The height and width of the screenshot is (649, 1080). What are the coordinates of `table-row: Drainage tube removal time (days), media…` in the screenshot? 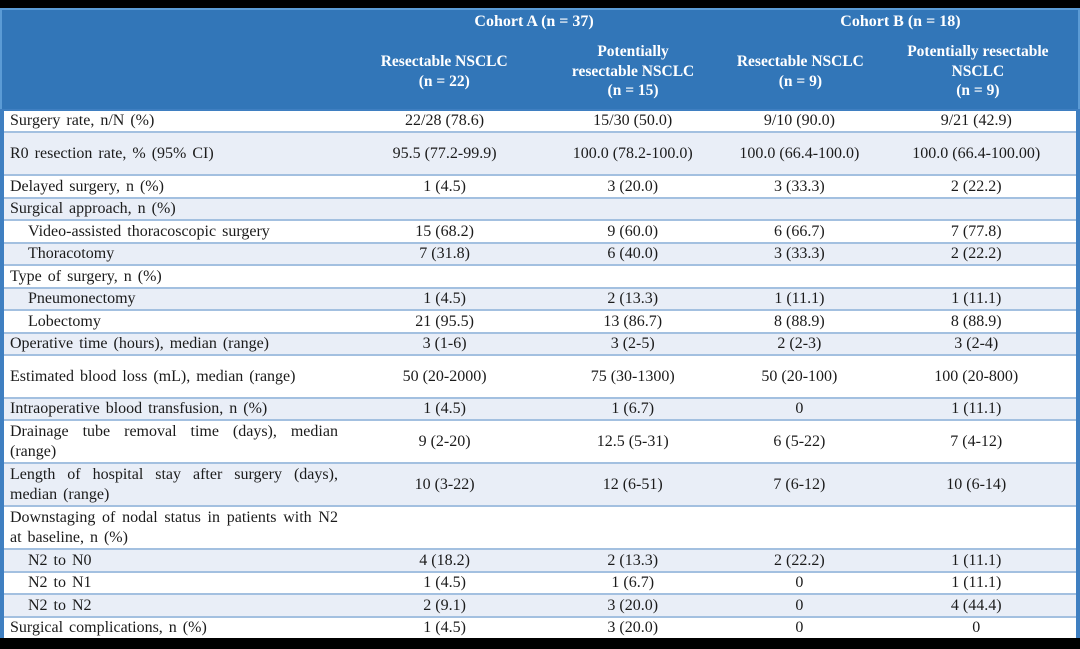 It's located at (540, 441).